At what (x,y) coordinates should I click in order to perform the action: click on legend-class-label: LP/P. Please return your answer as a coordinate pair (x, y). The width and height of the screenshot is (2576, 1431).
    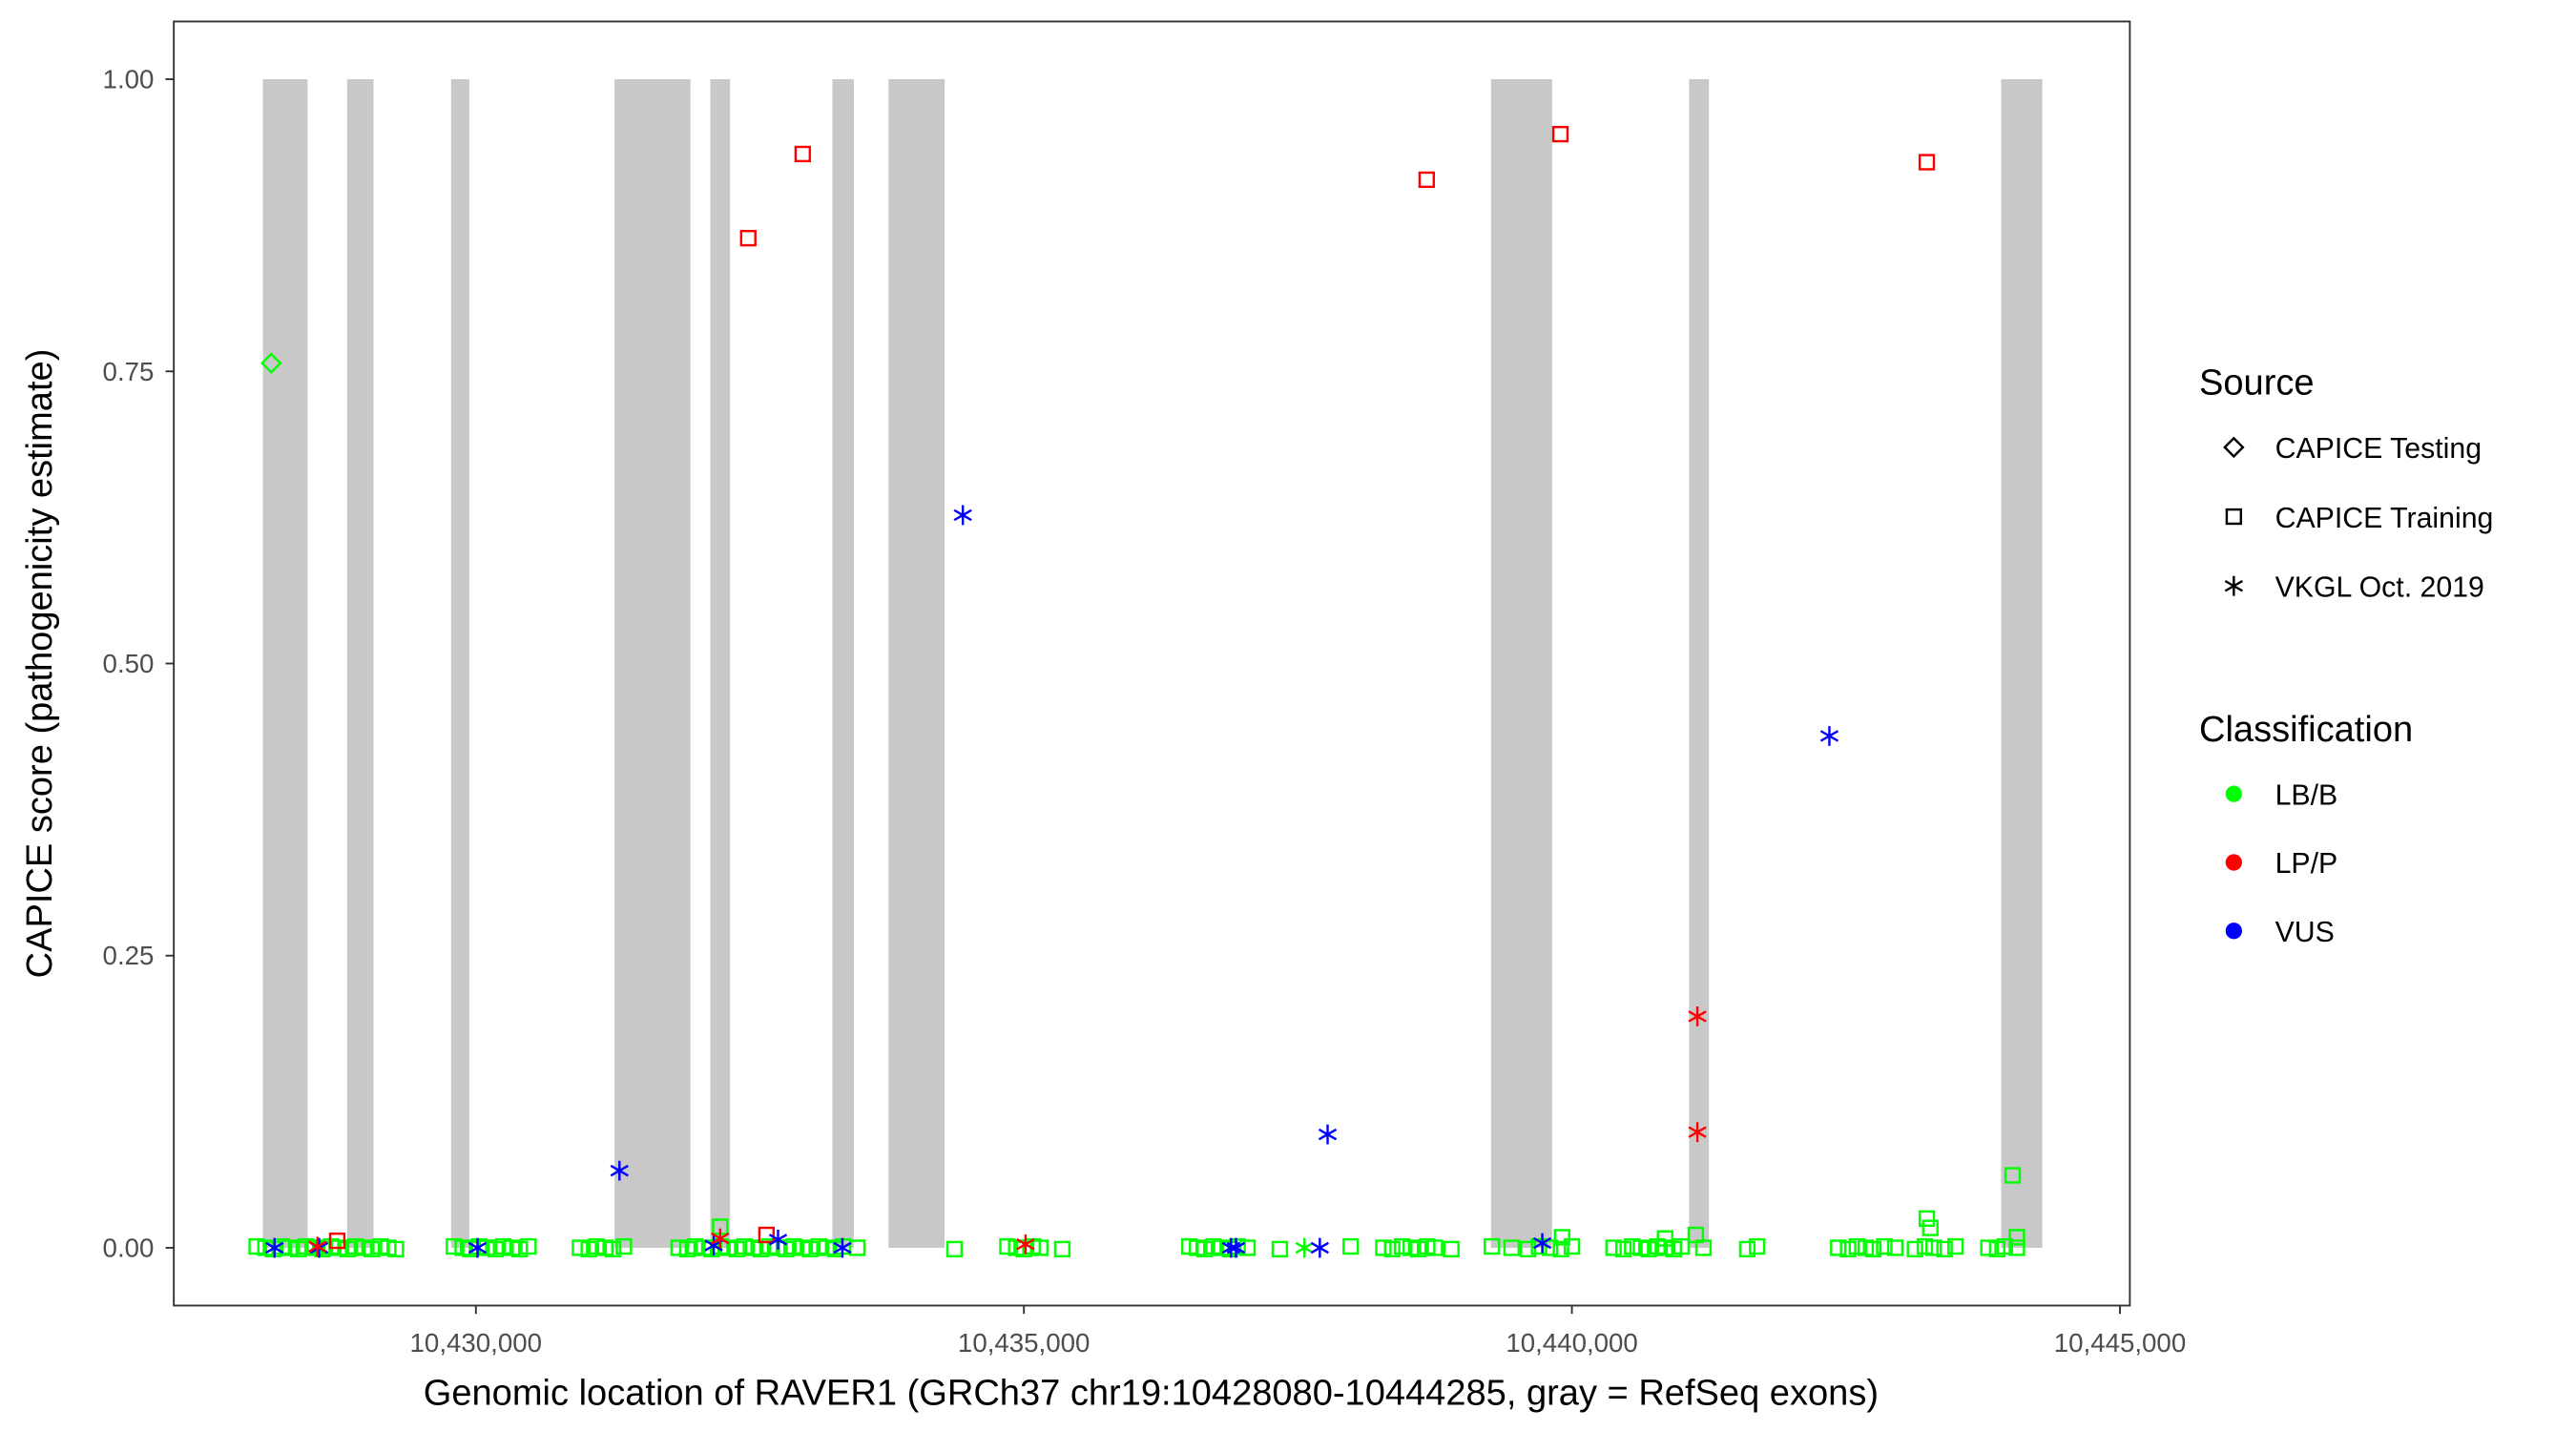
    Looking at the image, I should click on (2306, 864).